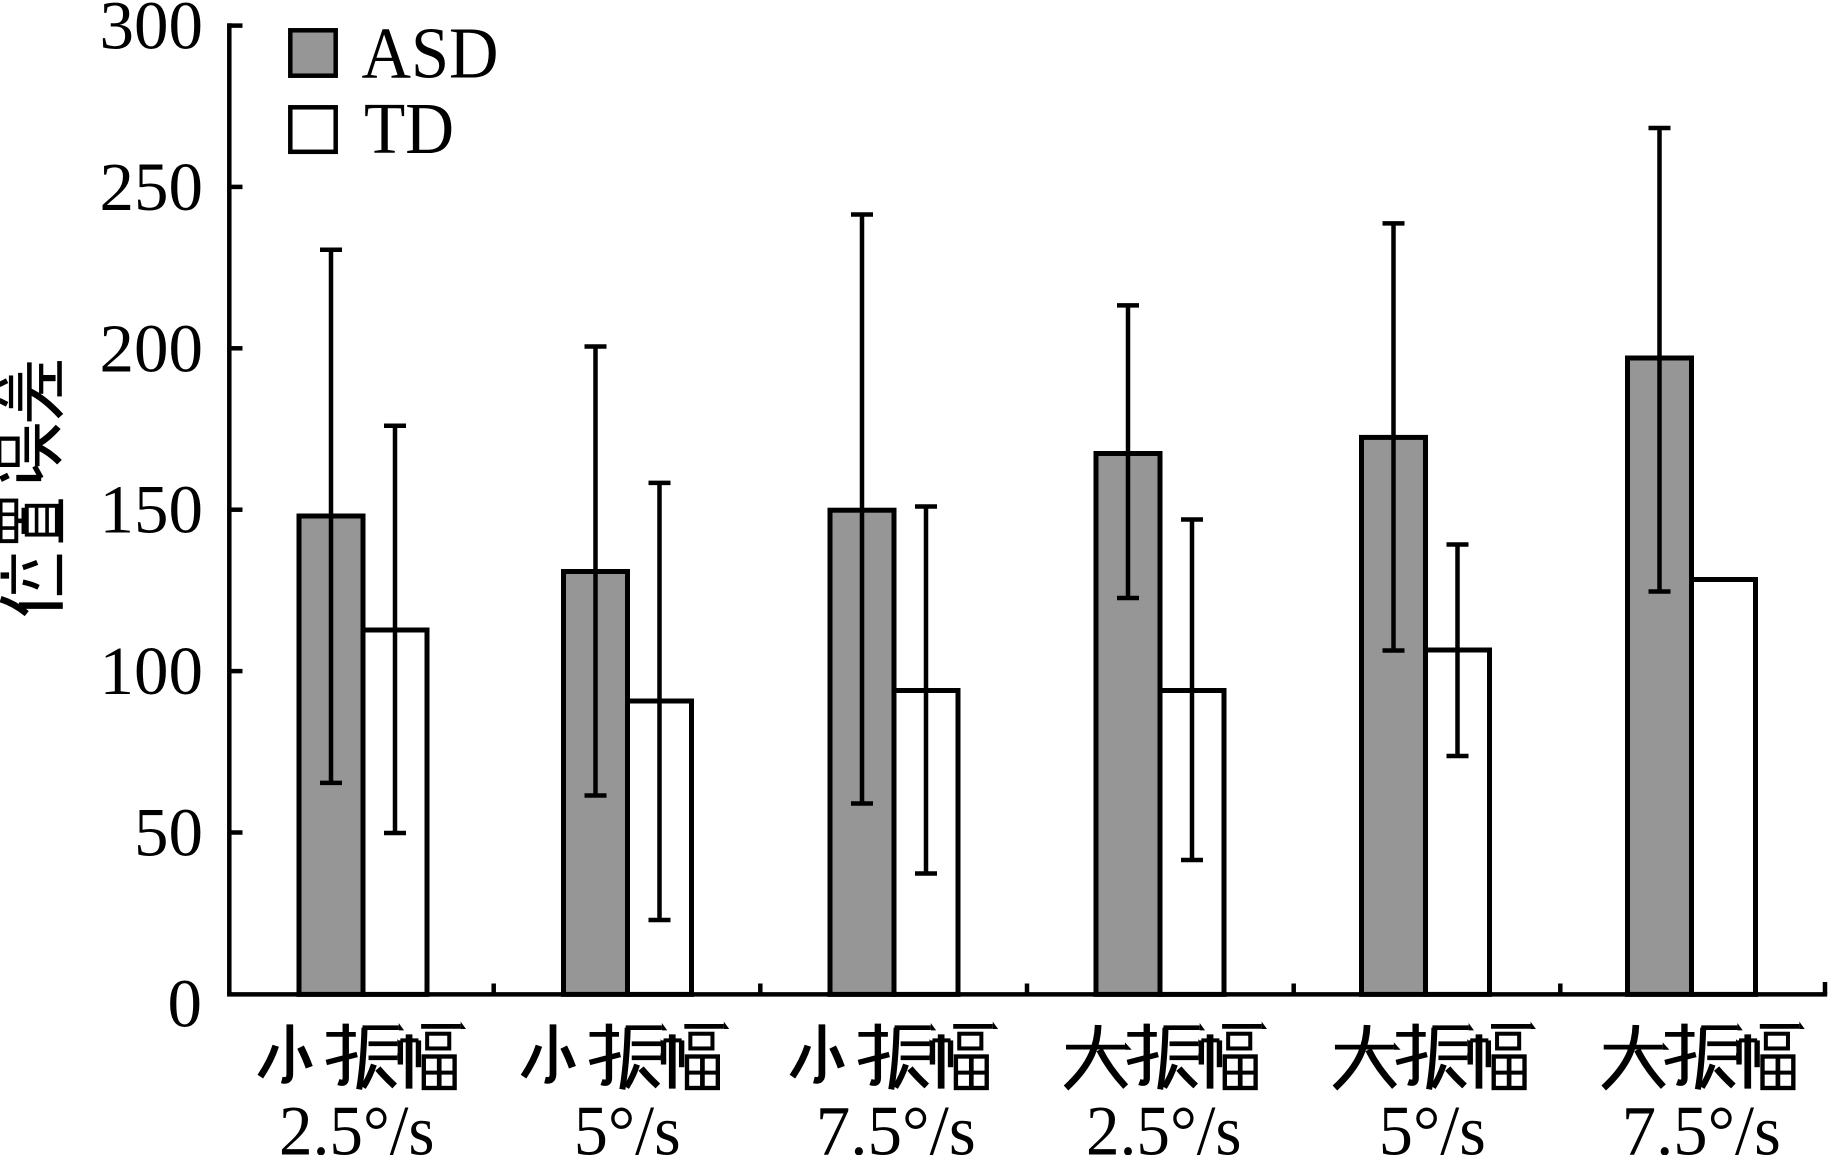  What do you see at coordinates (409, 128) in the screenshot?
I see `svg-text: TD` at bounding box center [409, 128].